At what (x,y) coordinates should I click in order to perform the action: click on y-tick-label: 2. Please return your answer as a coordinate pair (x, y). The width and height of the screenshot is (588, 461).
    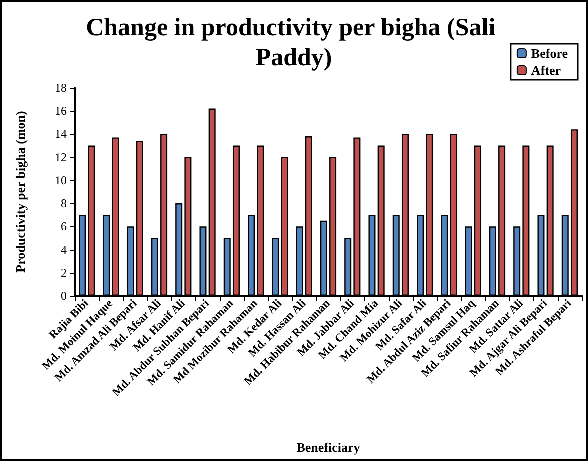
    Looking at the image, I should click on (64, 273).